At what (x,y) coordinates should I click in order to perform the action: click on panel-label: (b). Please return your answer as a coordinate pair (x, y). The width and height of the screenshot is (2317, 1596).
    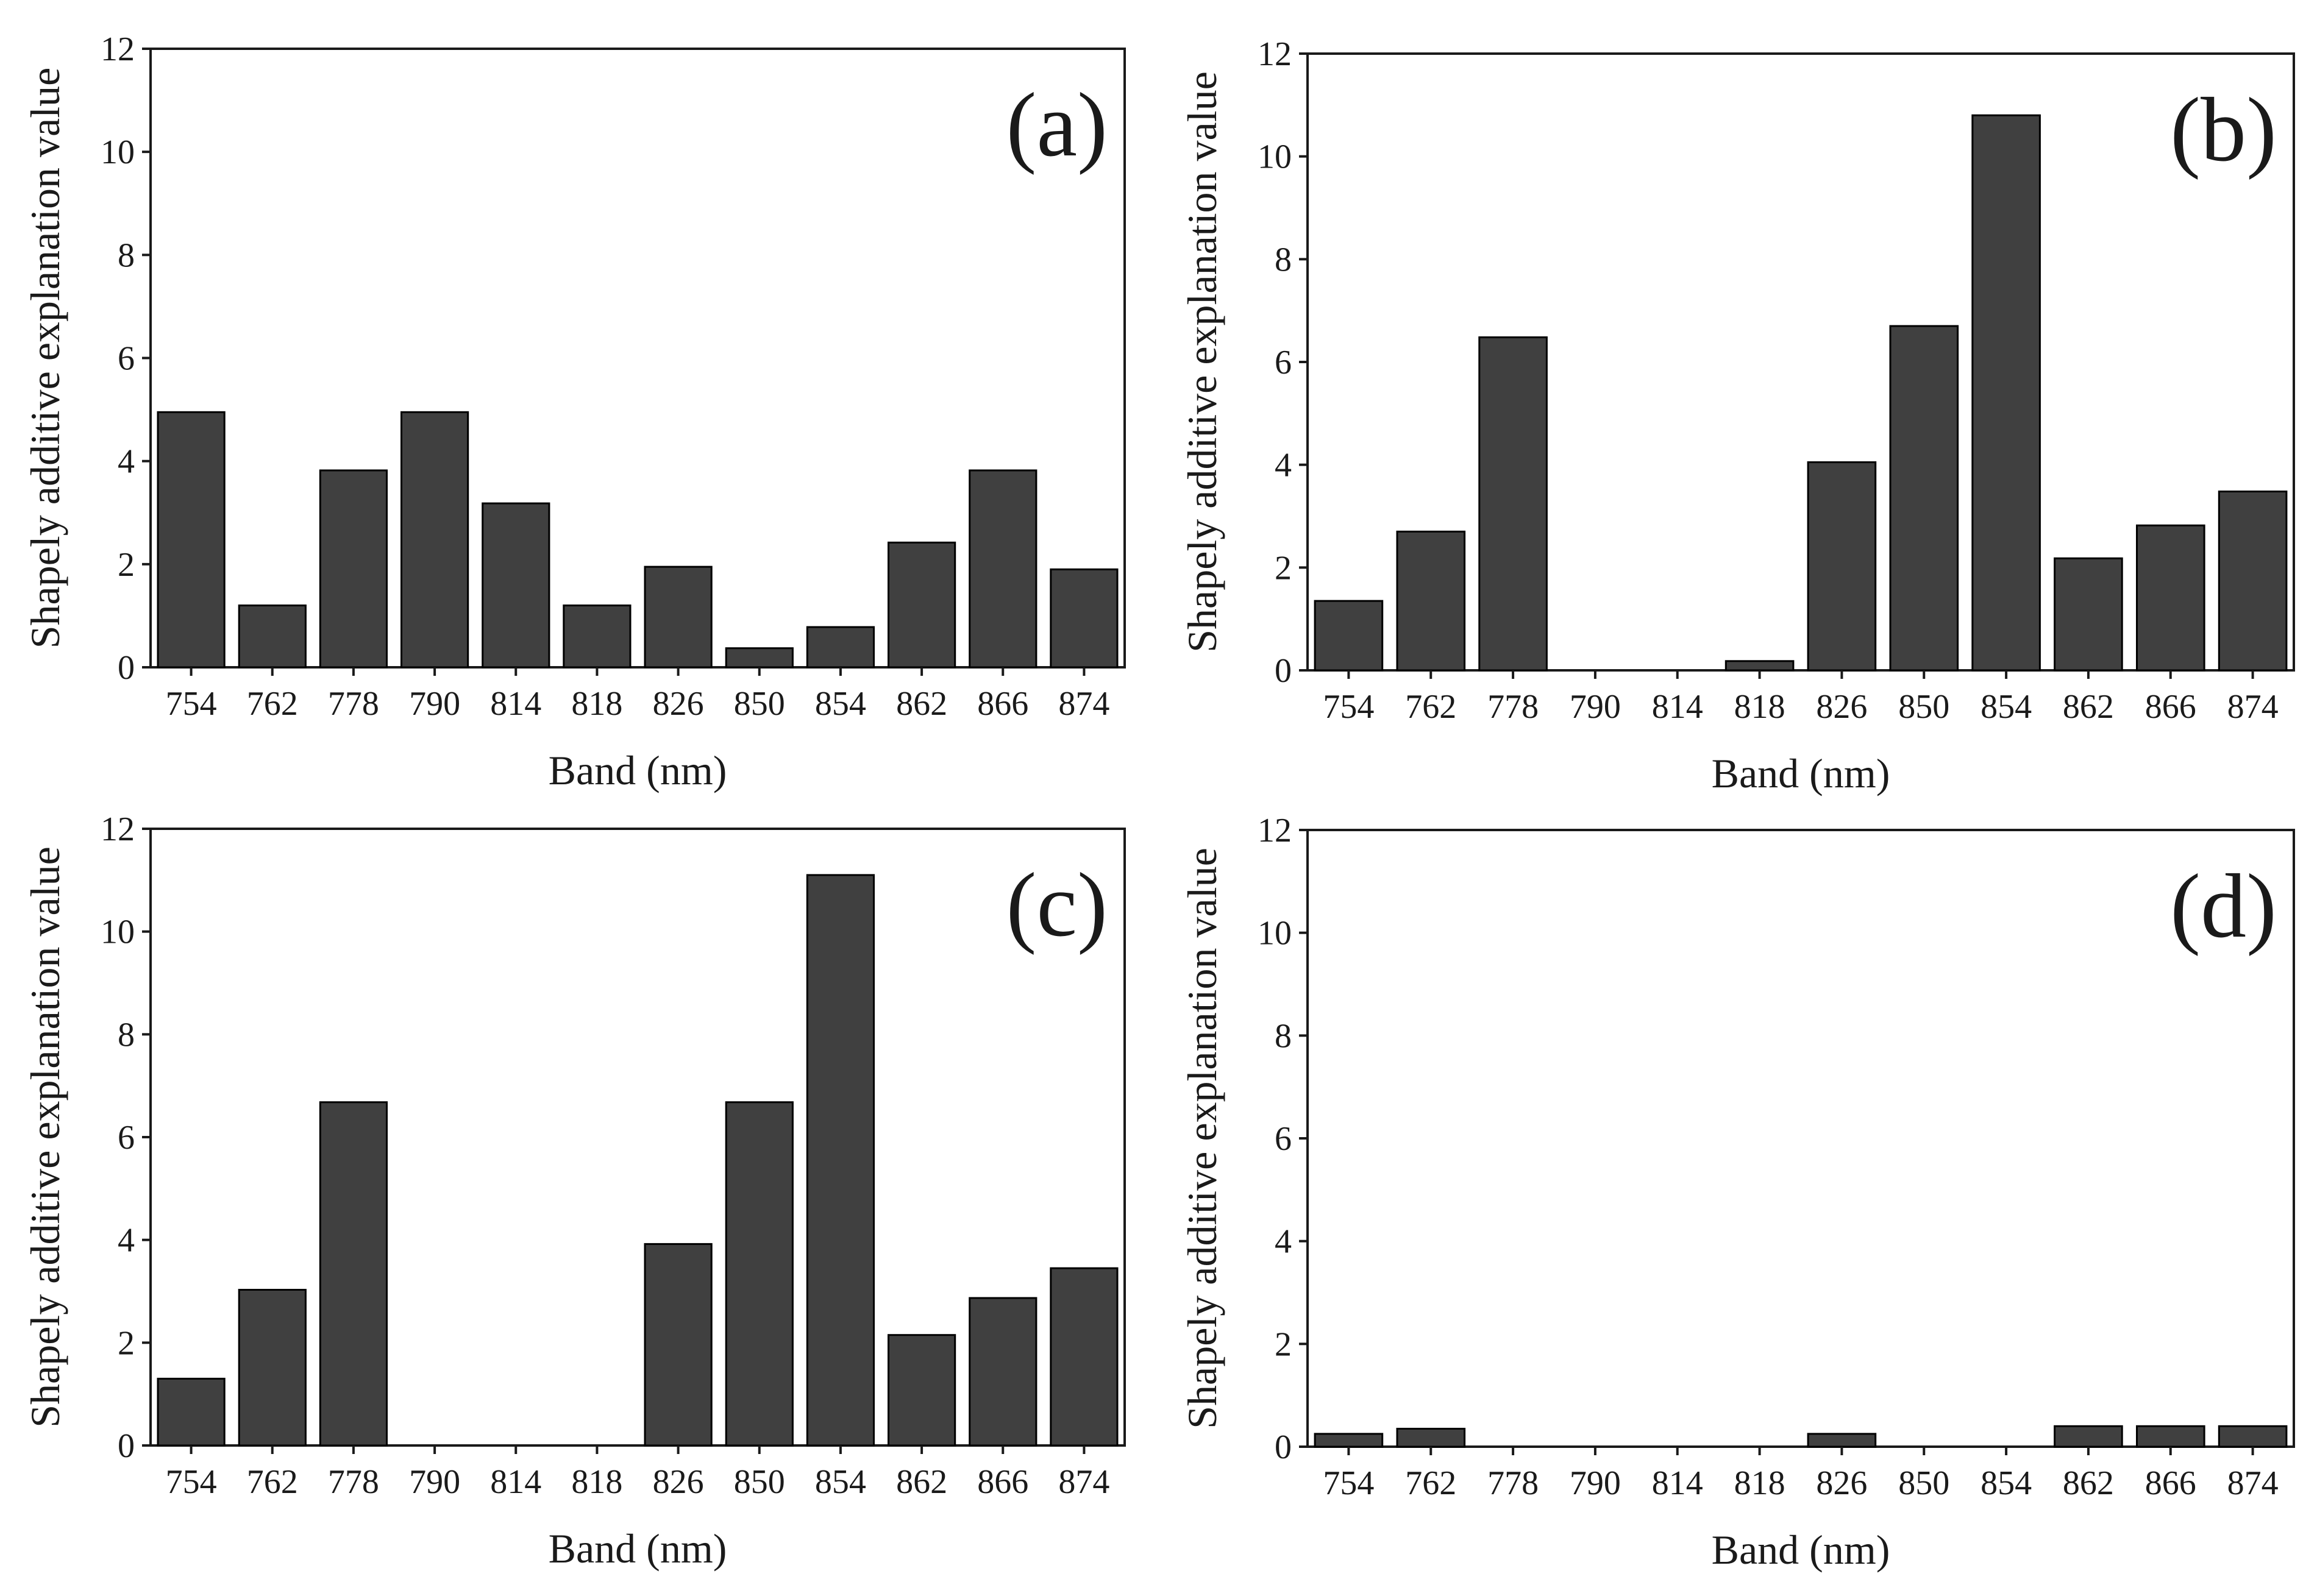
    Looking at the image, I should click on (2223, 129).